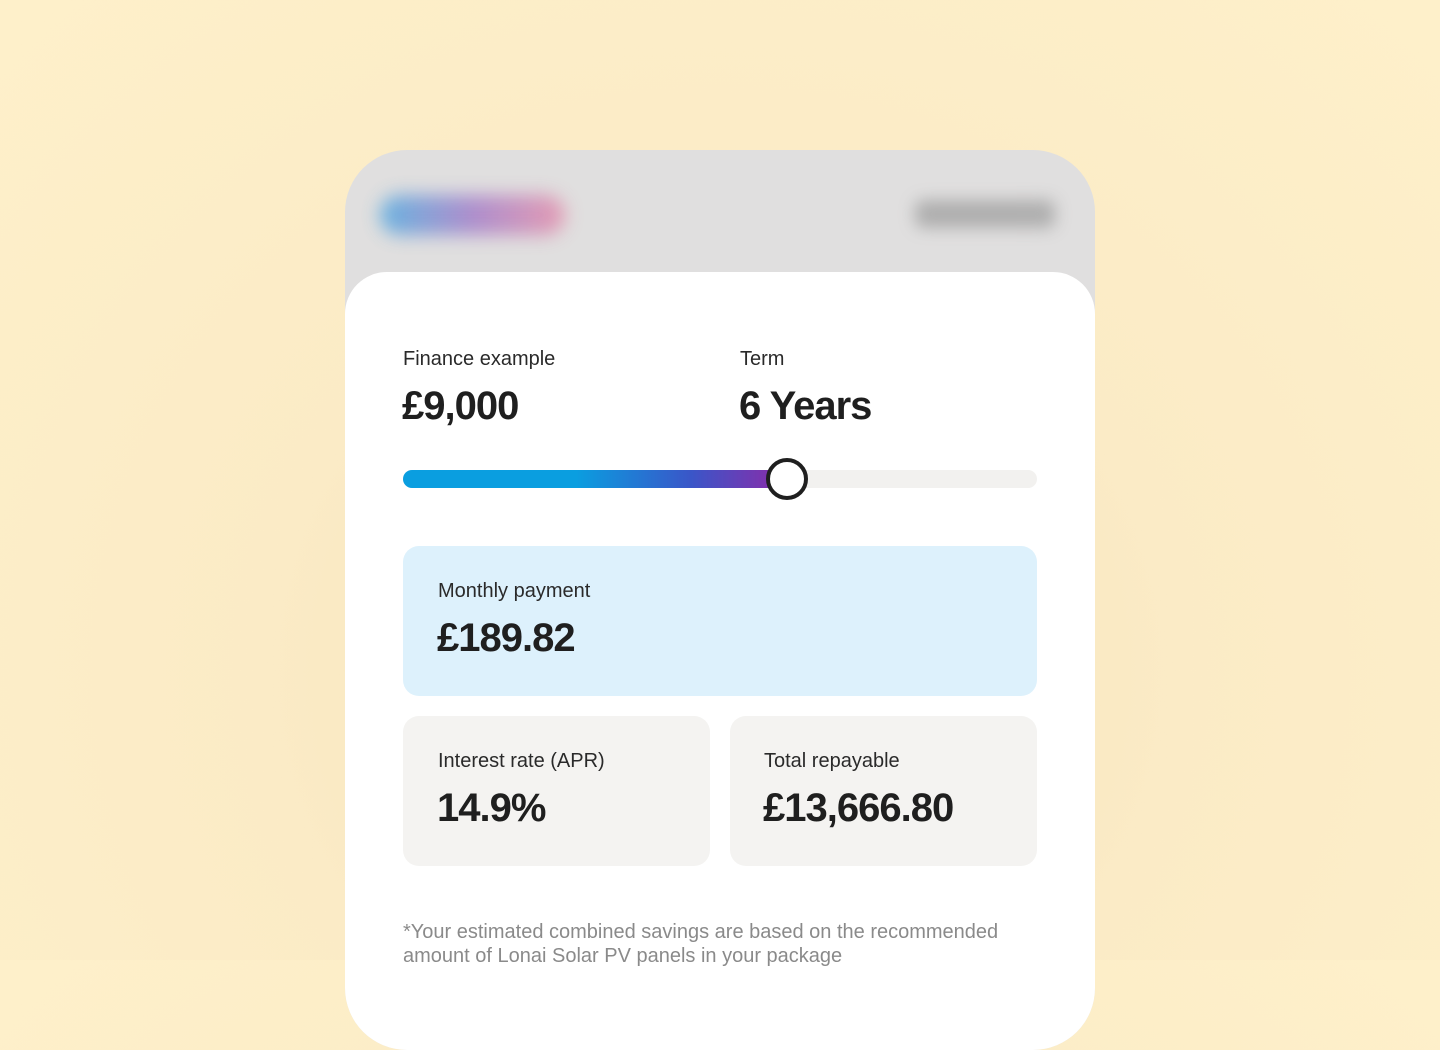 The height and width of the screenshot is (1050, 1440). What do you see at coordinates (595, 479) in the screenshot?
I see `slider-fill` at bounding box center [595, 479].